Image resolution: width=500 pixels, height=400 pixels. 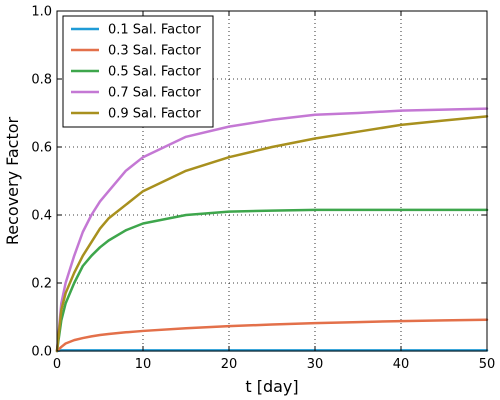 I want to click on x-tick-label: 20, so click(x=229, y=364).